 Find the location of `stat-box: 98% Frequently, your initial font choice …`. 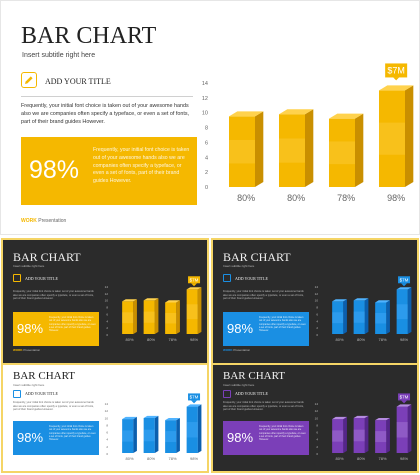

stat-box: 98% Frequently, your initial font choice … is located at coordinates (266, 438).